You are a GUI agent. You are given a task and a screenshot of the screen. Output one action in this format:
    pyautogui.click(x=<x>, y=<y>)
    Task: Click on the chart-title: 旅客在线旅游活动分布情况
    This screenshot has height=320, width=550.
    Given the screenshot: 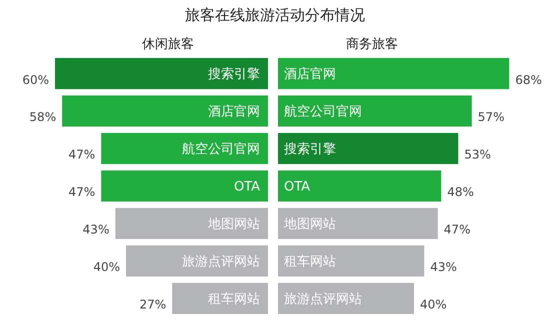 What is the action you would take?
    pyautogui.click(x=275, y=15)
    